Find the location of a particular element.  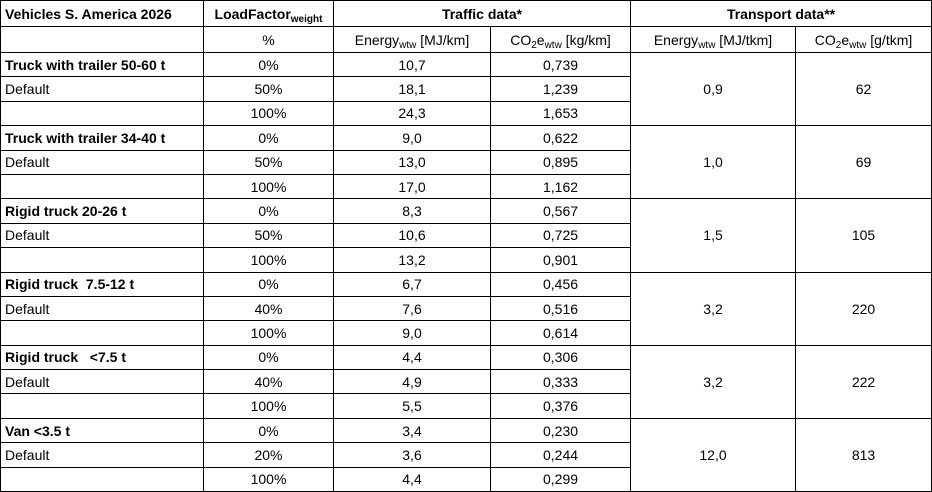

header-cell: LoadFactorweight is located at coordinates (268, 13).